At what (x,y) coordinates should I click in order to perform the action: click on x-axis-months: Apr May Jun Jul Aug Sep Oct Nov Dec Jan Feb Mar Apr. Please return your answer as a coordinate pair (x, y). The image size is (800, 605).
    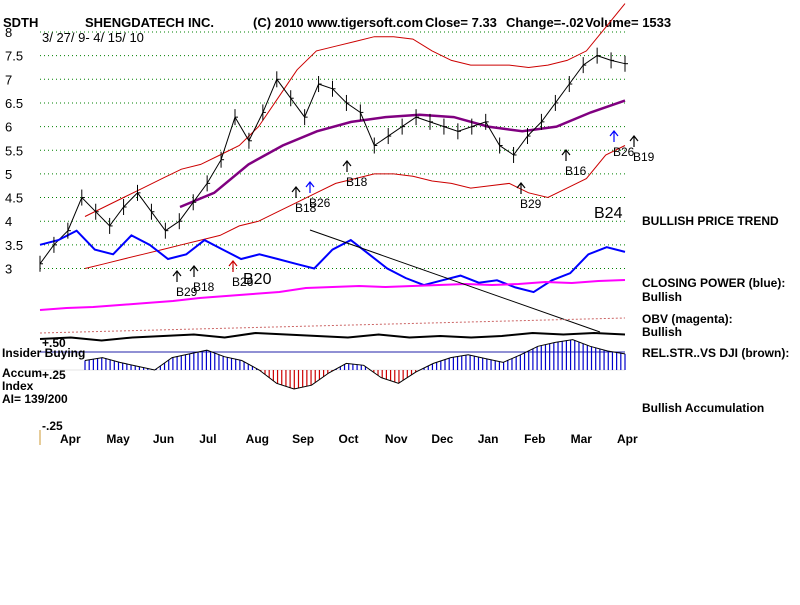
    Looking at the image, I should click on (338, 438).